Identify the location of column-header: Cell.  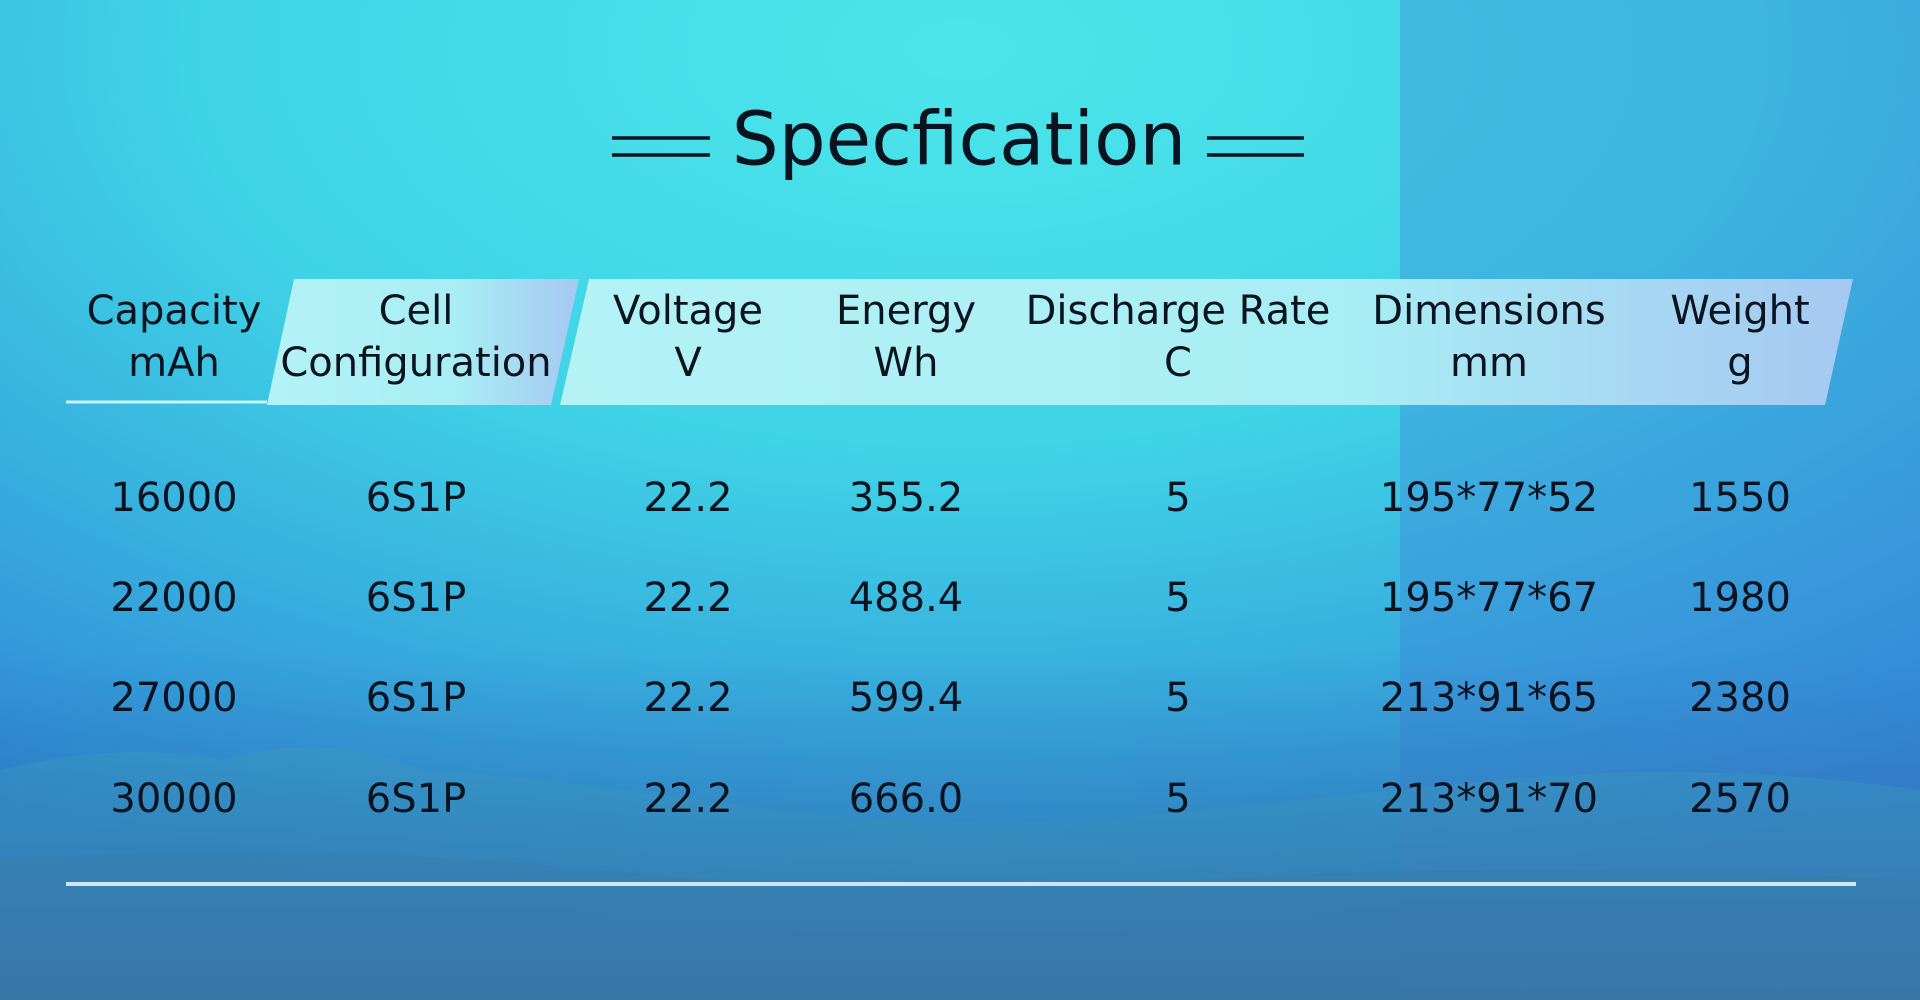
(416, 311).